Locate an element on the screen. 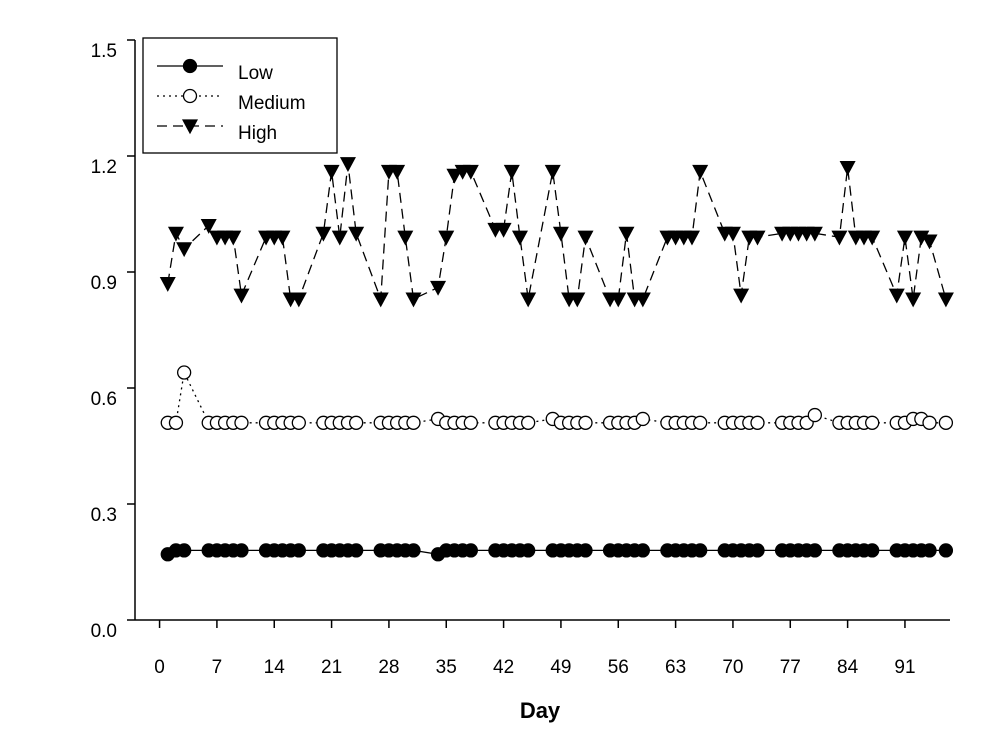 The image size is (981, 735). legend-label: Medium is located at coordinates (272, 103).